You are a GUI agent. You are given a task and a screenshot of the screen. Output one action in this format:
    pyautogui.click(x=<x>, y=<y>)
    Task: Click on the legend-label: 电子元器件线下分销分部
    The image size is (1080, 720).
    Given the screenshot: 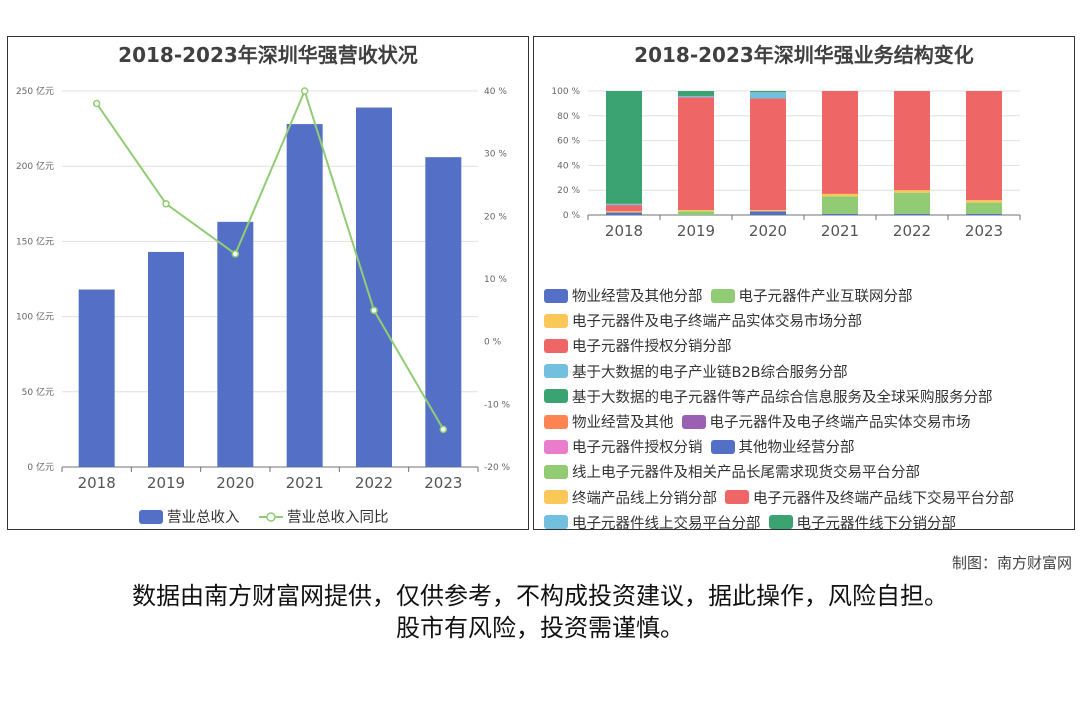 What is the action you would take?
    pyautogui.click(x=876, y=523)
    